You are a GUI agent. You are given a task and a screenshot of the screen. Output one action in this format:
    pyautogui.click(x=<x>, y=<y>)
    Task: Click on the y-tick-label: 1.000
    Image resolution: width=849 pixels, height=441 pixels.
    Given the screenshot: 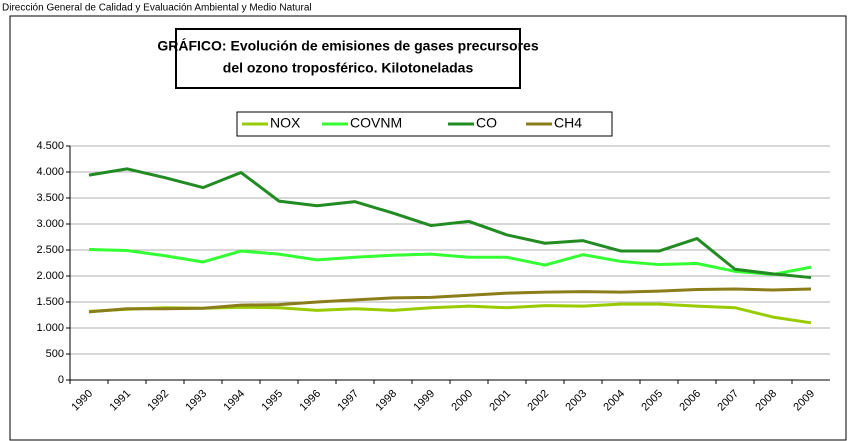 What is the action you would take?
    pyautogui.click(x=50, y=328)
    